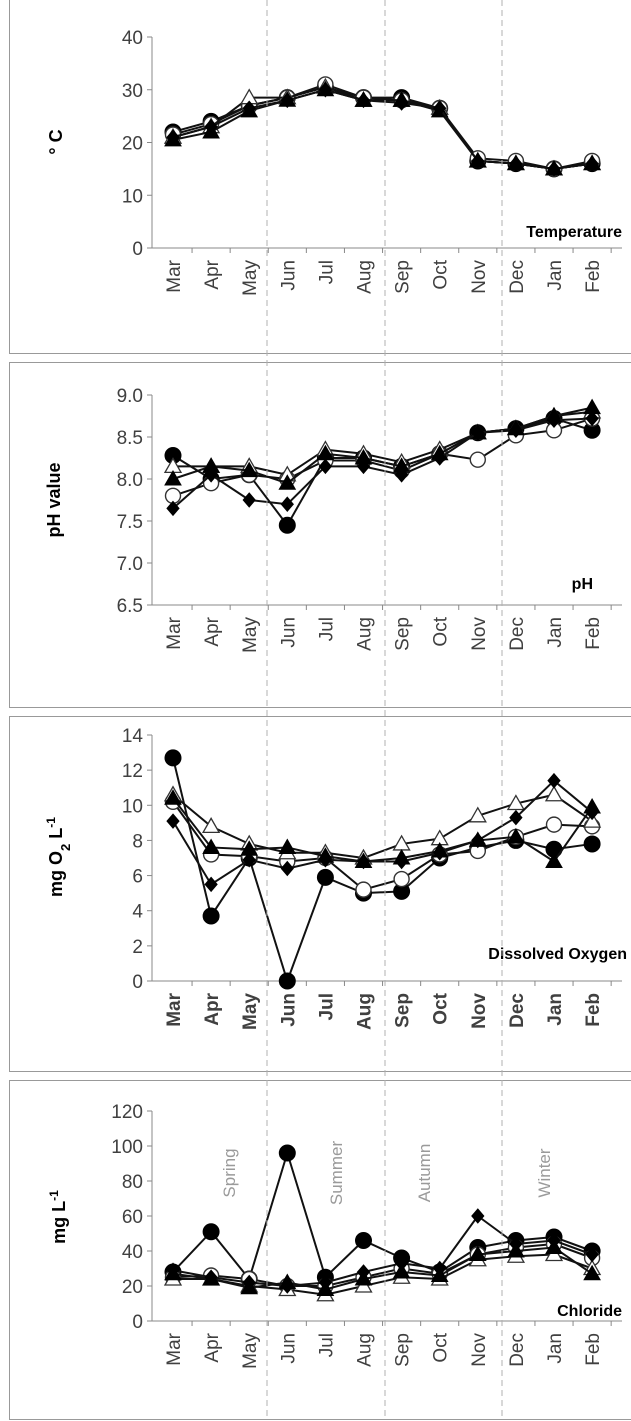  Describe the element at coordinates (130, 606) in the screenshot. I see `y-tick-label: 6.5` at that location.